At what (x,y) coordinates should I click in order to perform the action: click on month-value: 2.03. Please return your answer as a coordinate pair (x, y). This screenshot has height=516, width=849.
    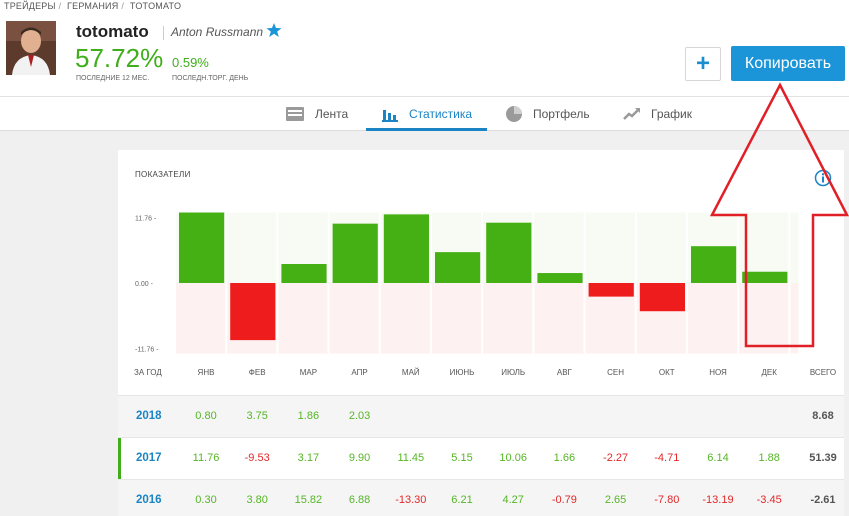
    Looking at the image, I should click on (359, 416).